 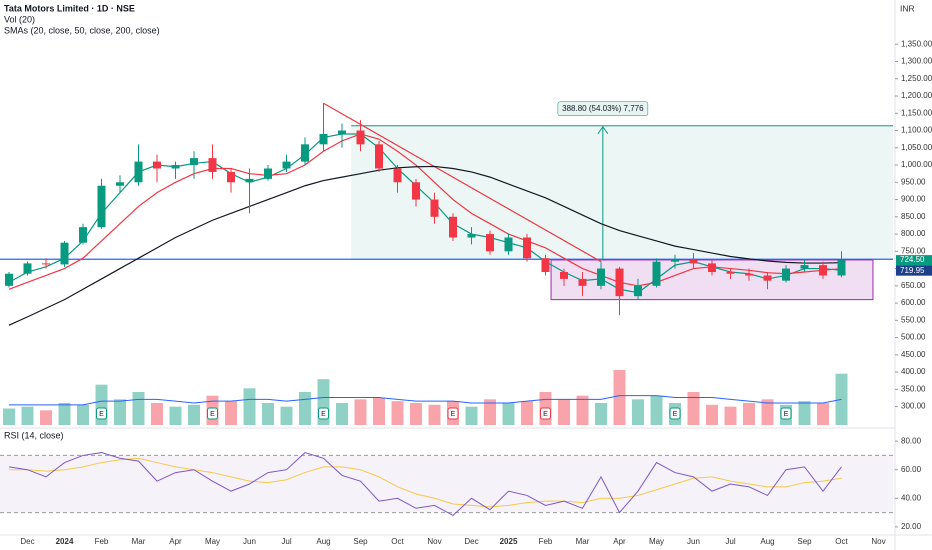 I want to click on y-tick-label: 600.00, so click(x=913, y=302).